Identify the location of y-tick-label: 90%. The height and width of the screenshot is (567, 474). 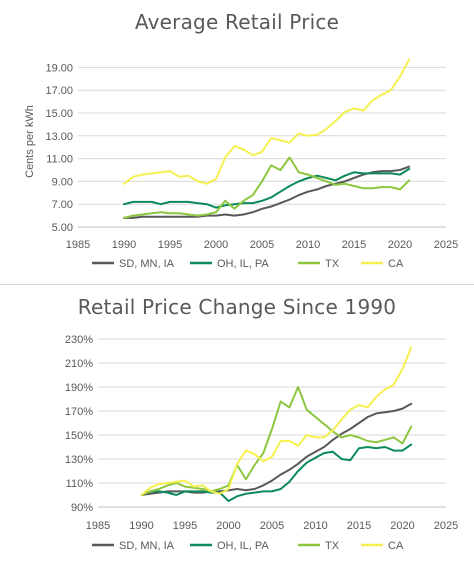
(82, 508).